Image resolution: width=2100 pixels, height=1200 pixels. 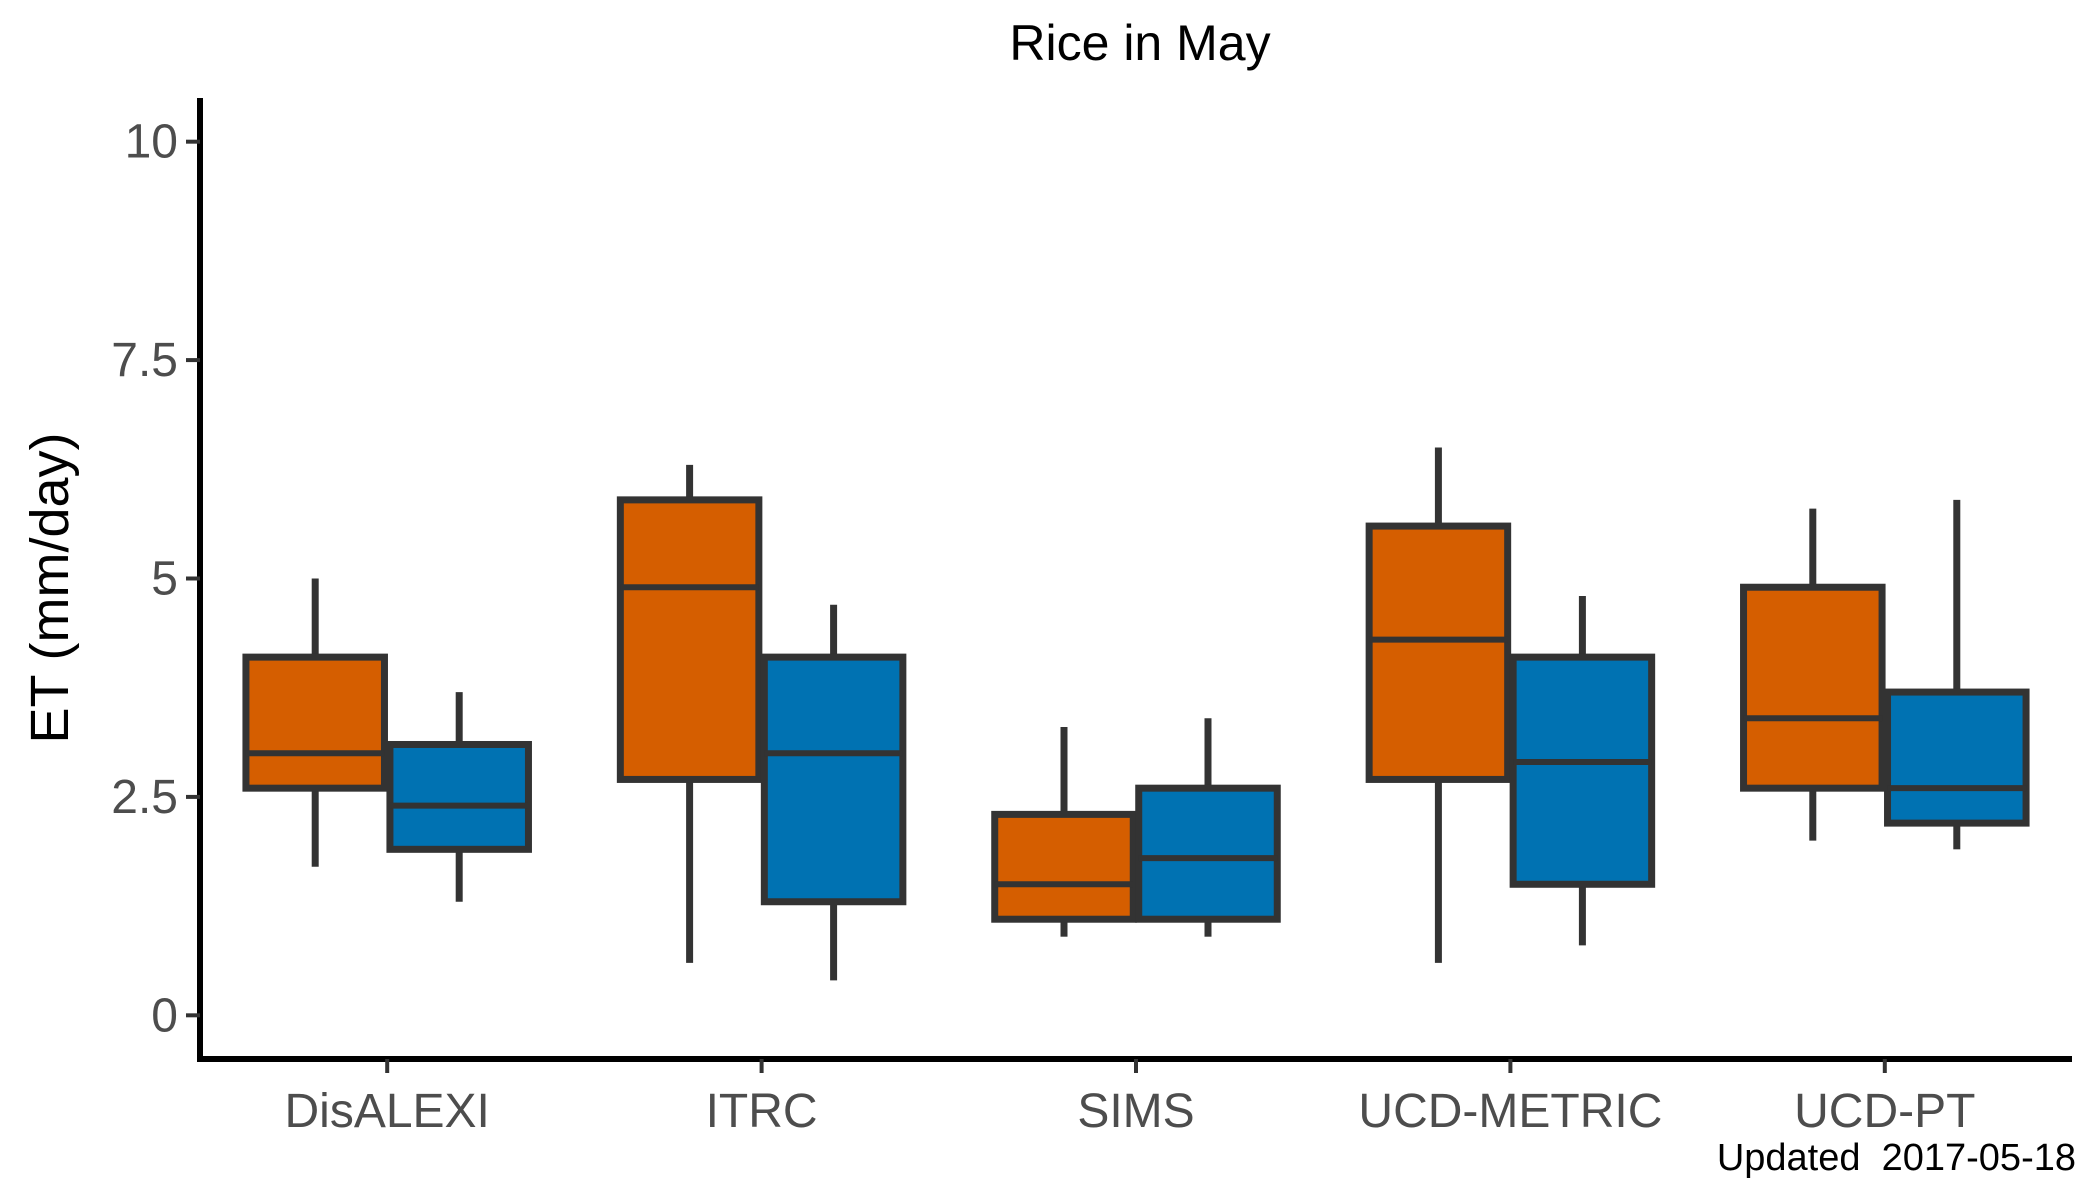 I want to click on y-tick-label: 0, so click(x=164, y=1015).